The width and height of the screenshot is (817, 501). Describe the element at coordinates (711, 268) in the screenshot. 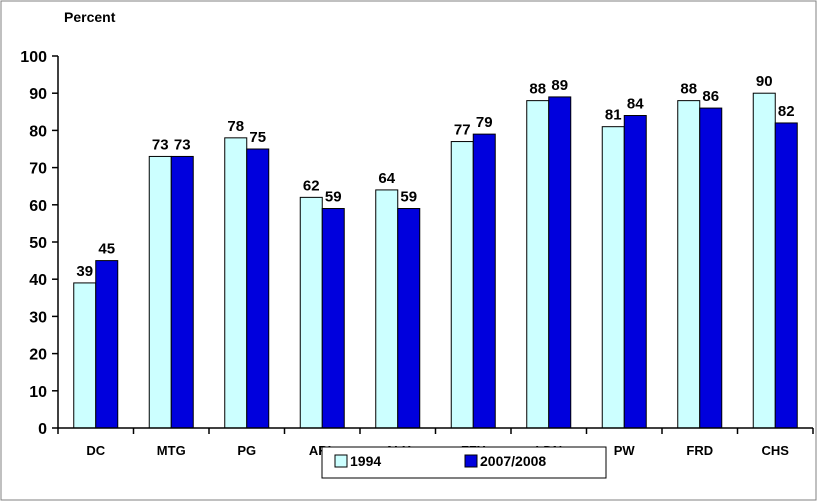

I see `bar-frd-2007-2008` at that location.